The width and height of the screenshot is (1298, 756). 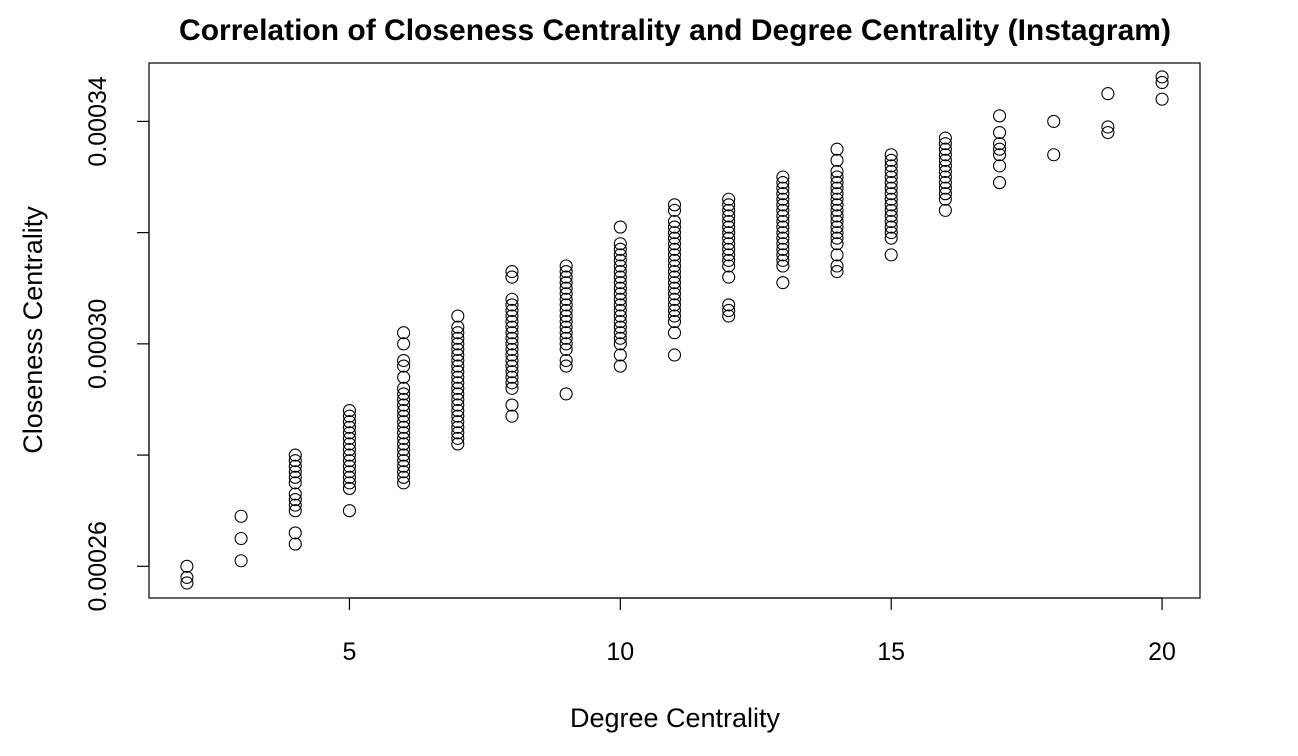 What do you see at coordinates (349, 652) in the screenshot?
I see `x-tick-label-5: 5` at bounding box center [349, 652].